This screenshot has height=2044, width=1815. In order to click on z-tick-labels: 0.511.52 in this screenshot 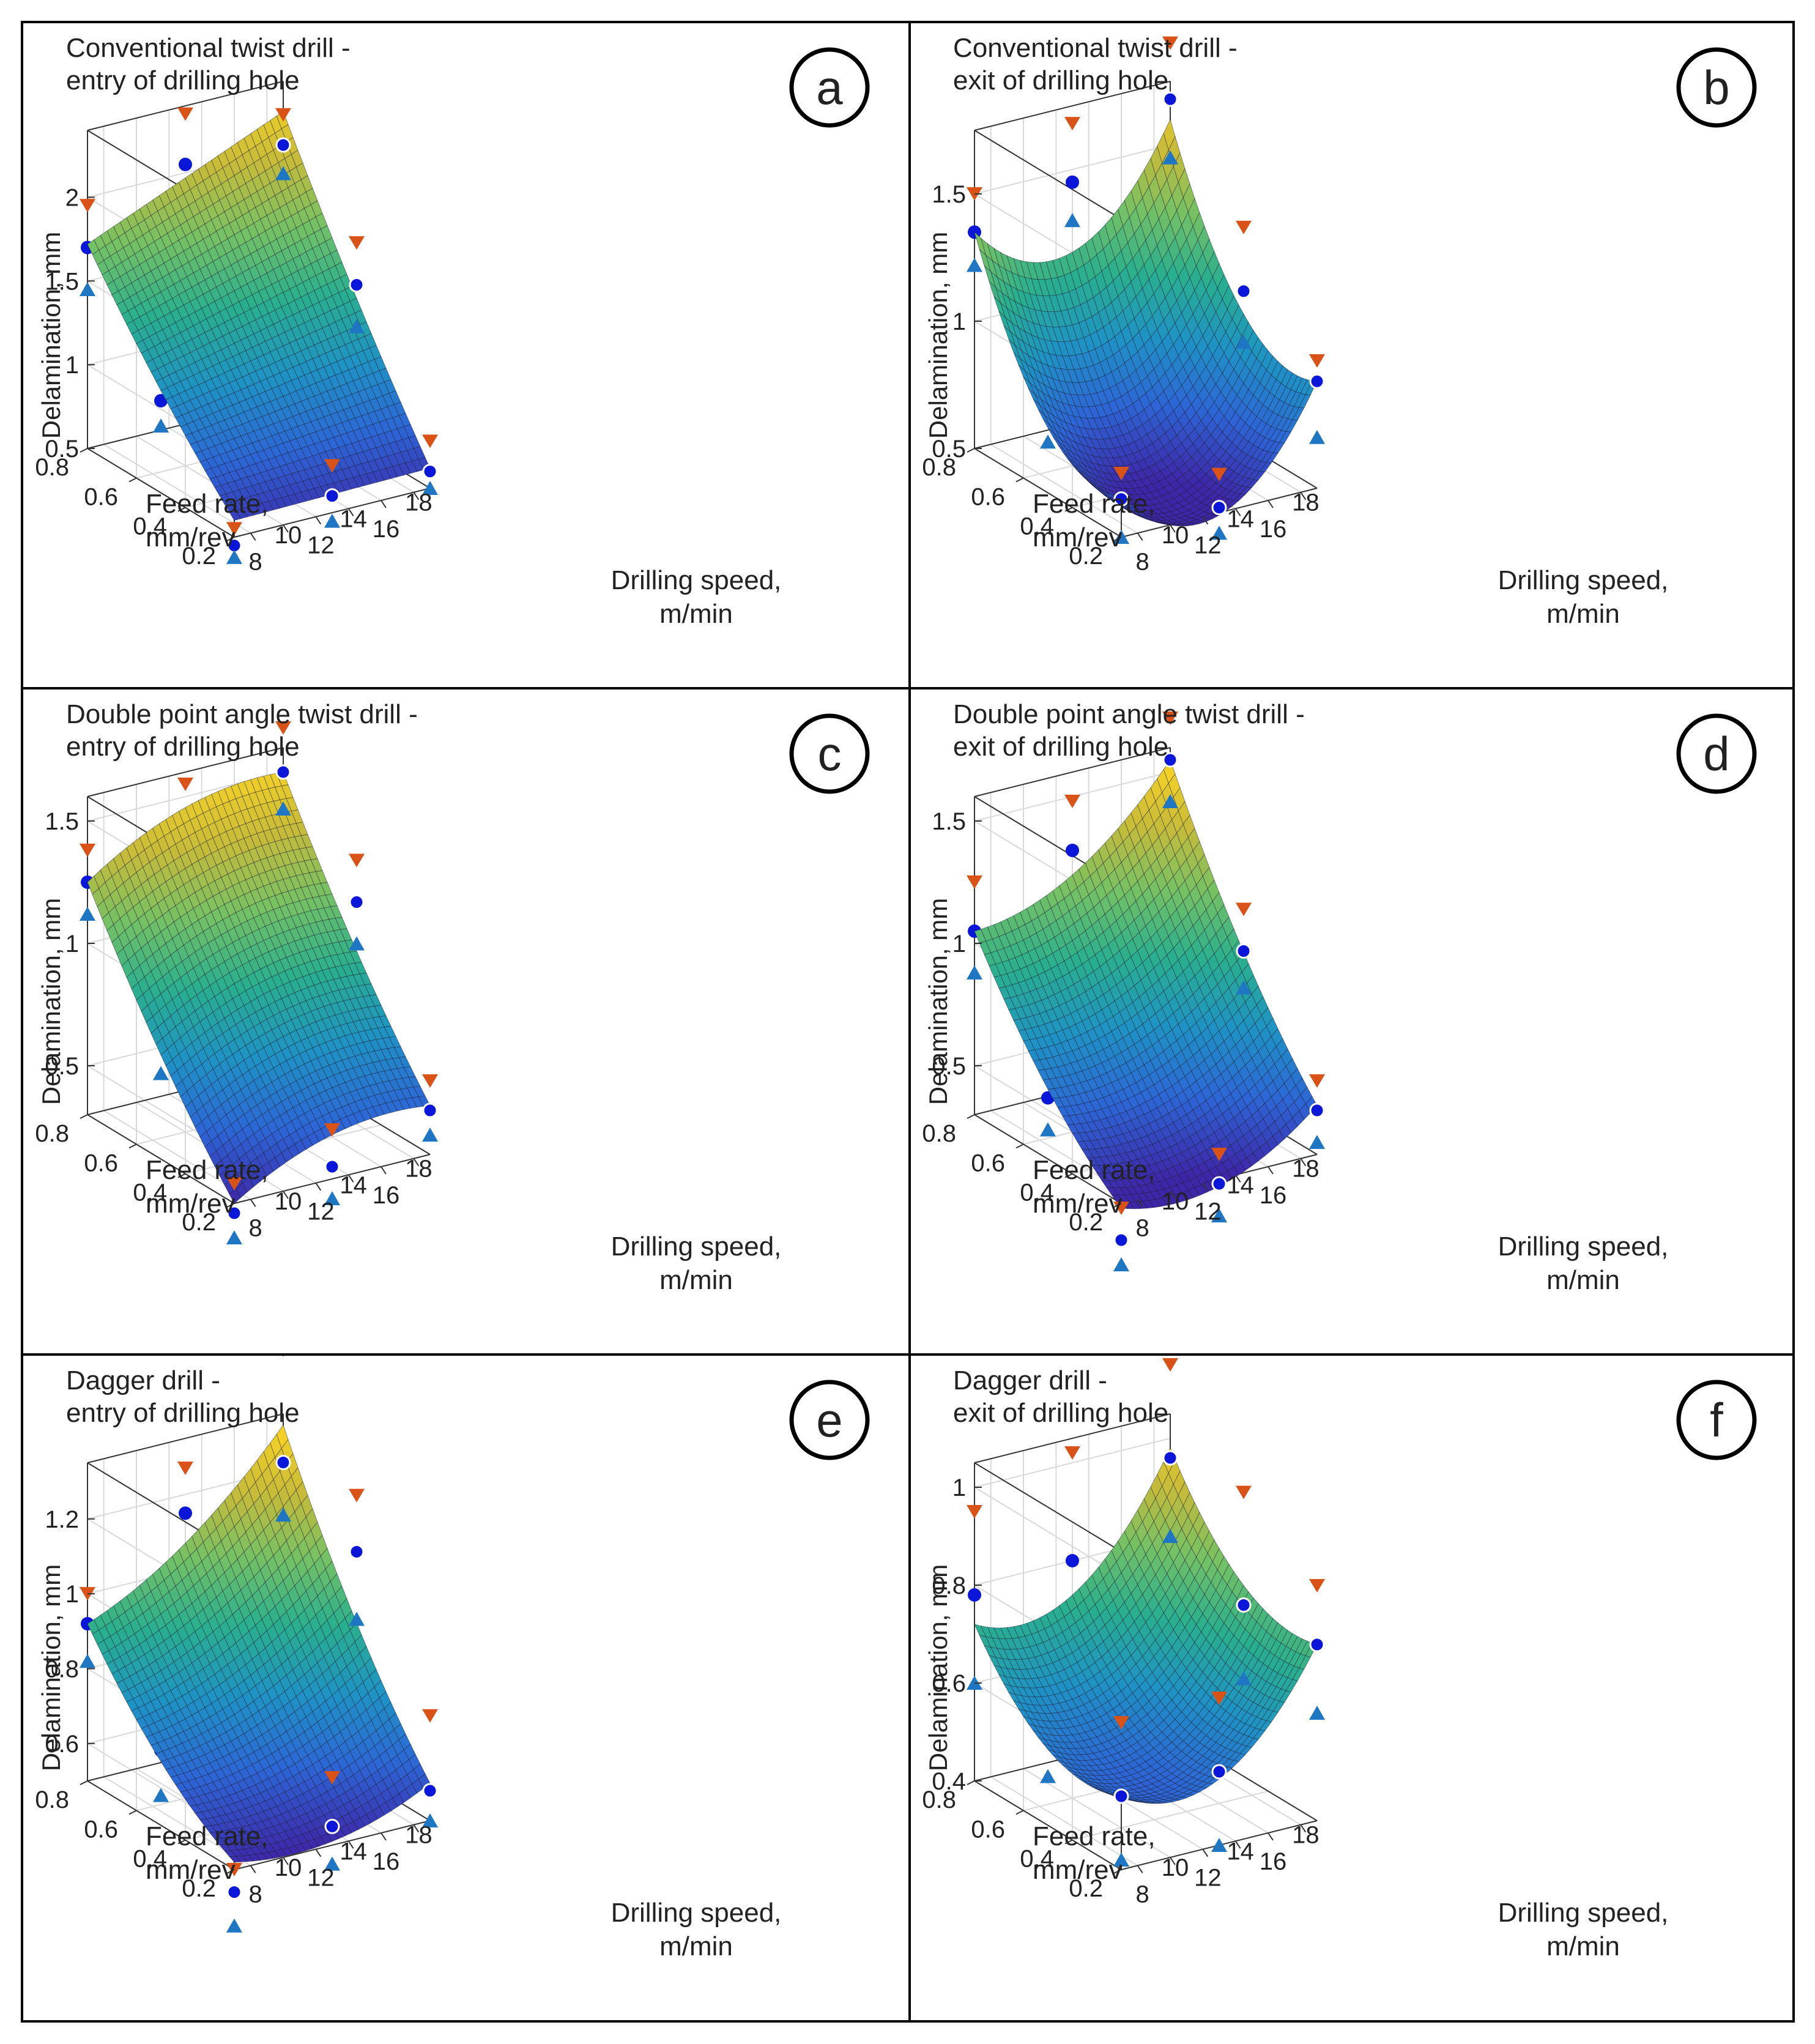, I will do `click(70, 323)`.